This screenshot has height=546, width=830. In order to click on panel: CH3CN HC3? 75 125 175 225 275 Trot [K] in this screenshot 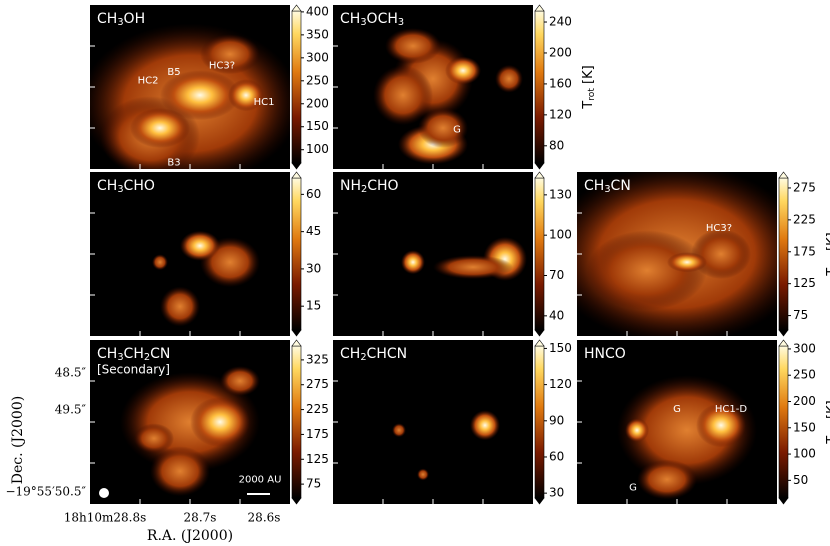, I will do `click(703, 254)`.